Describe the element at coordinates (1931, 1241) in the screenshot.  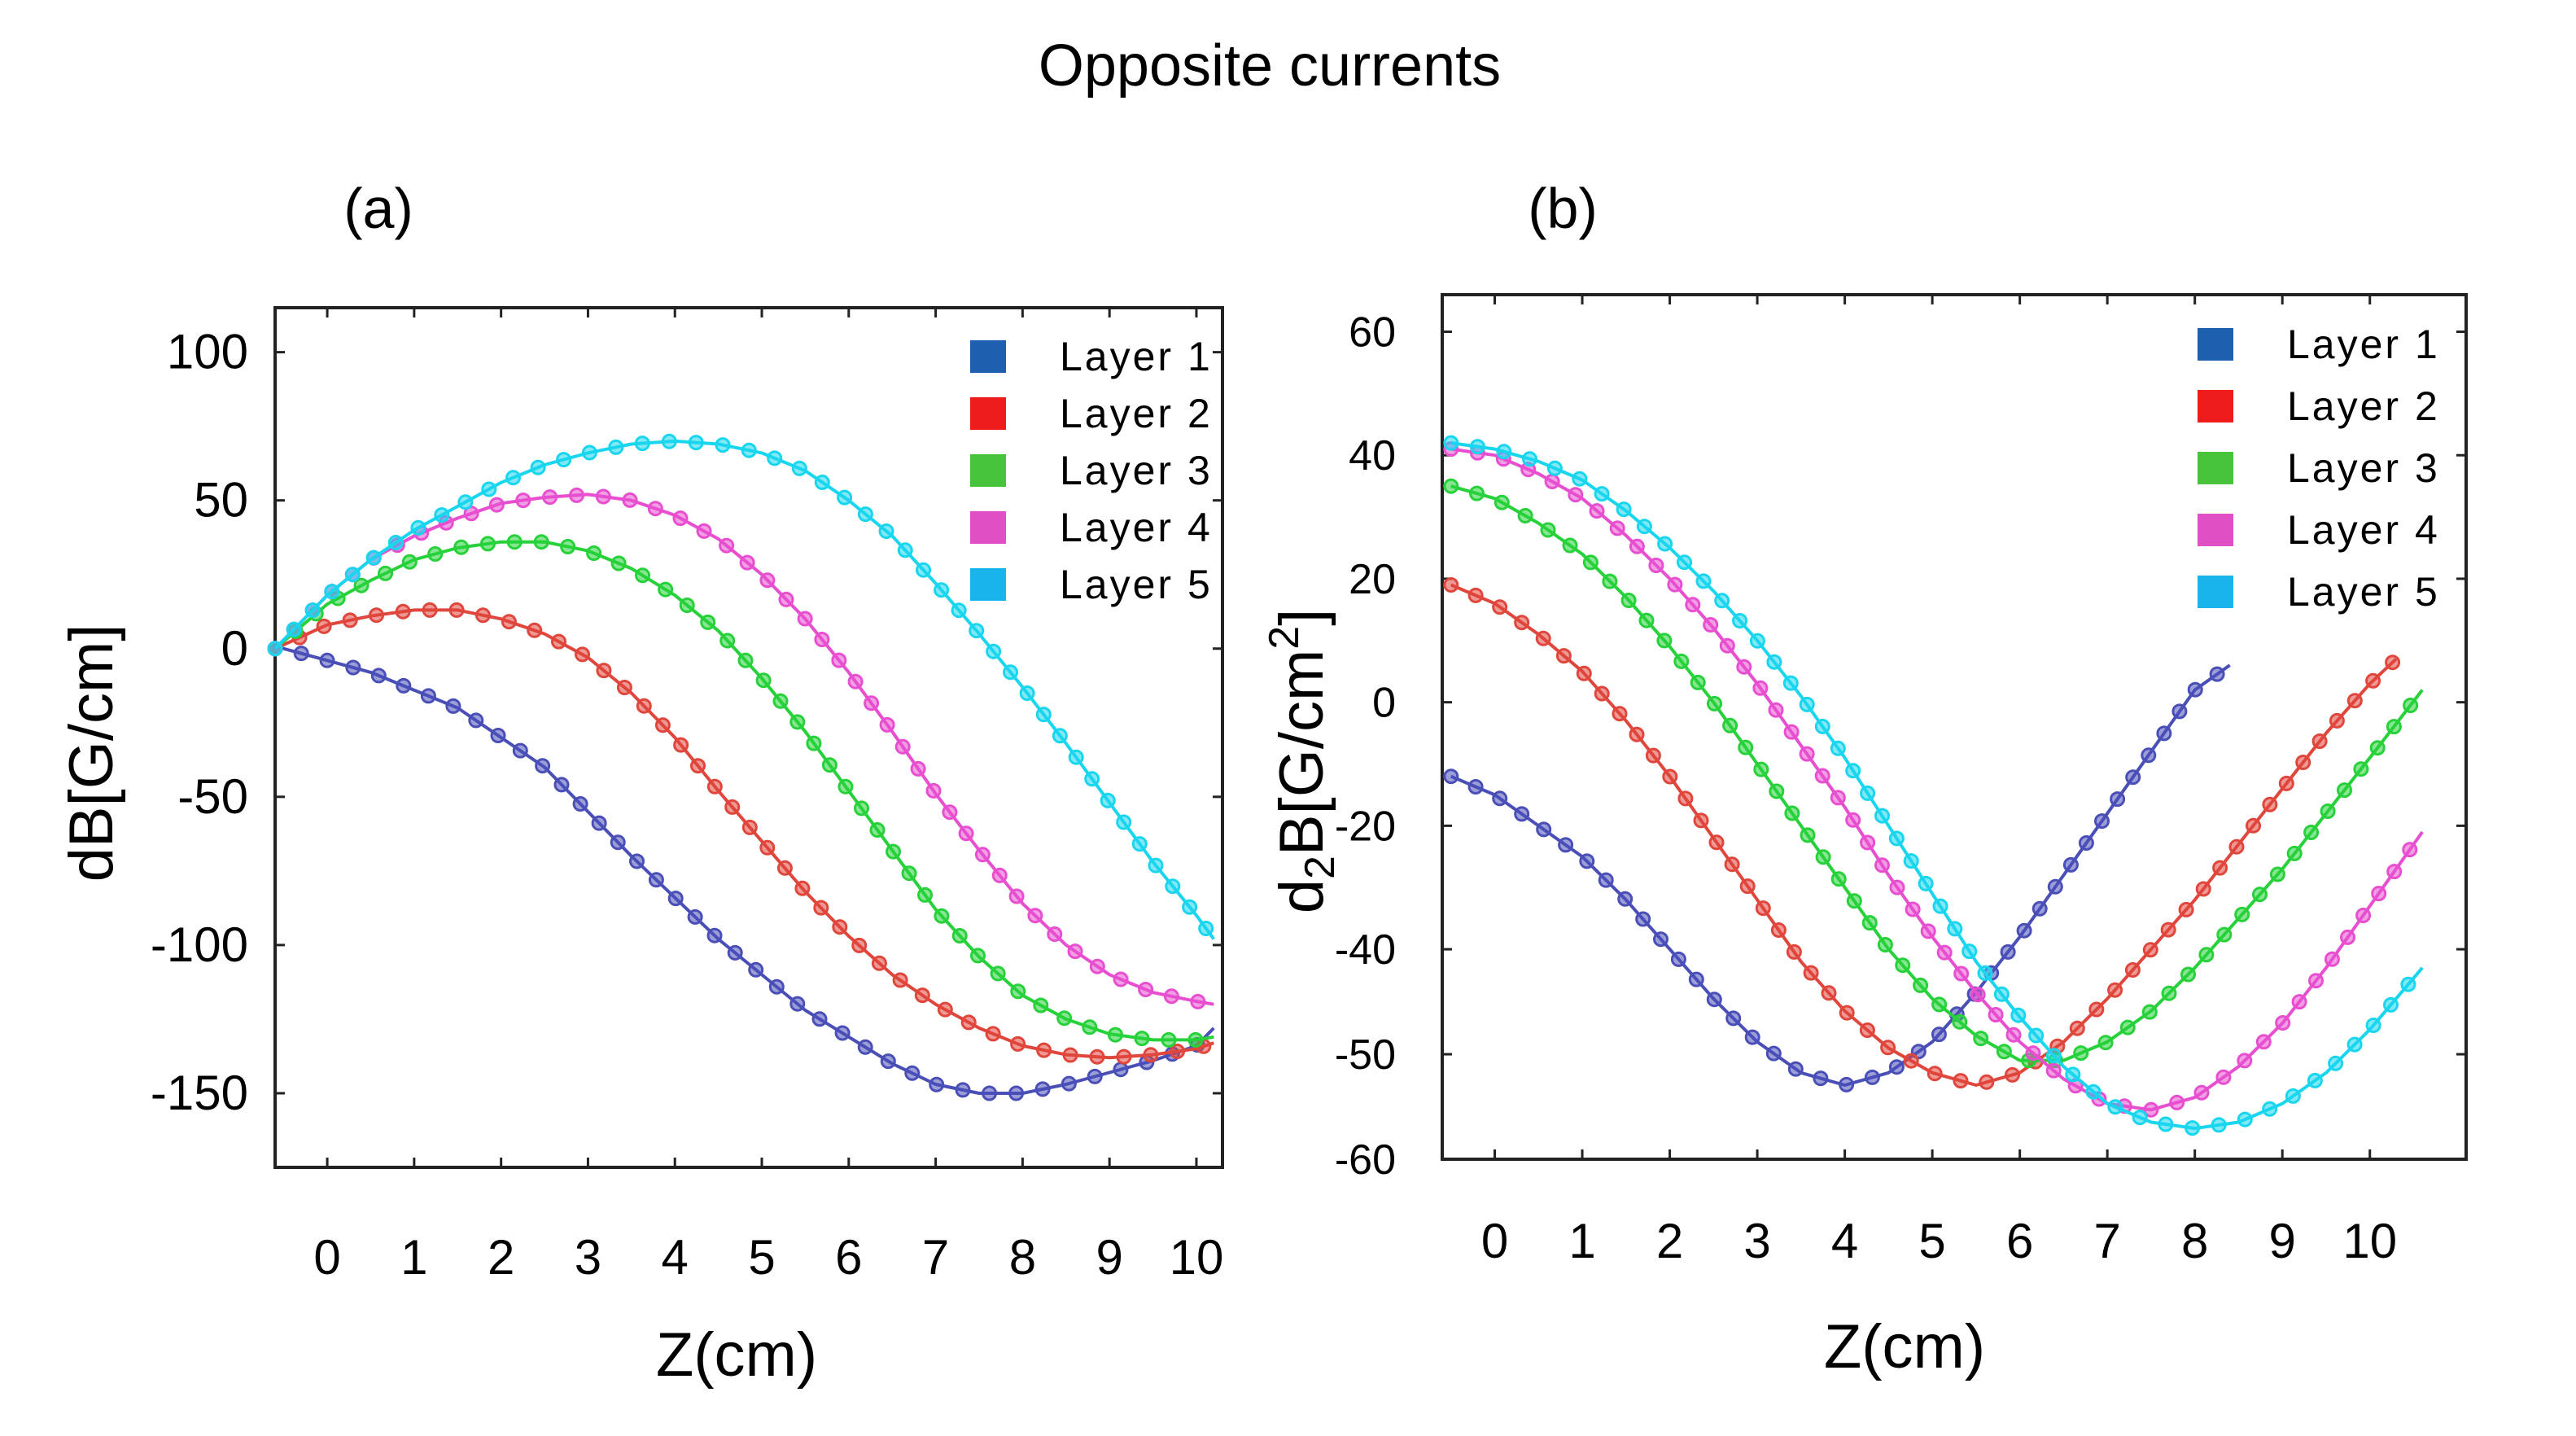
I see `x-tick-label: 5` at that location.